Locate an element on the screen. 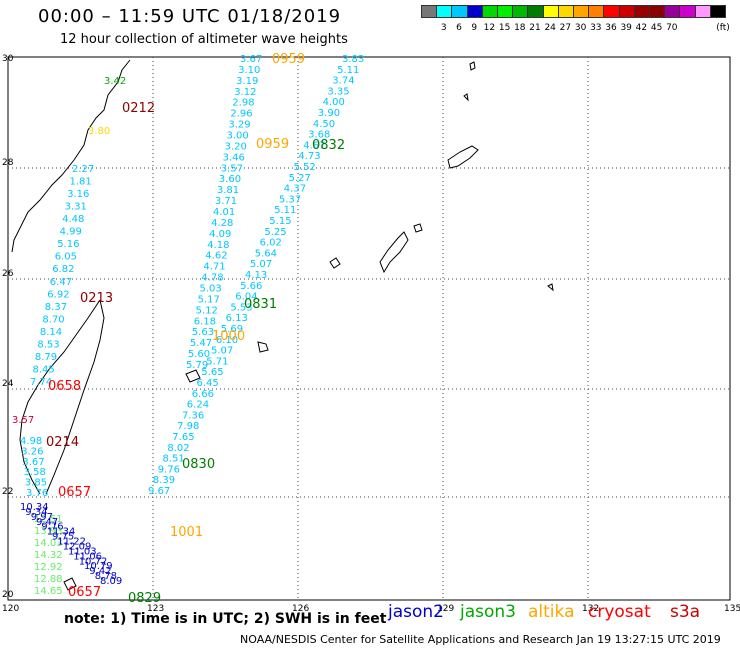 This screenshot has height=650, width=740. wave-height-label: 6.45 is located at coordinates (208, 383).